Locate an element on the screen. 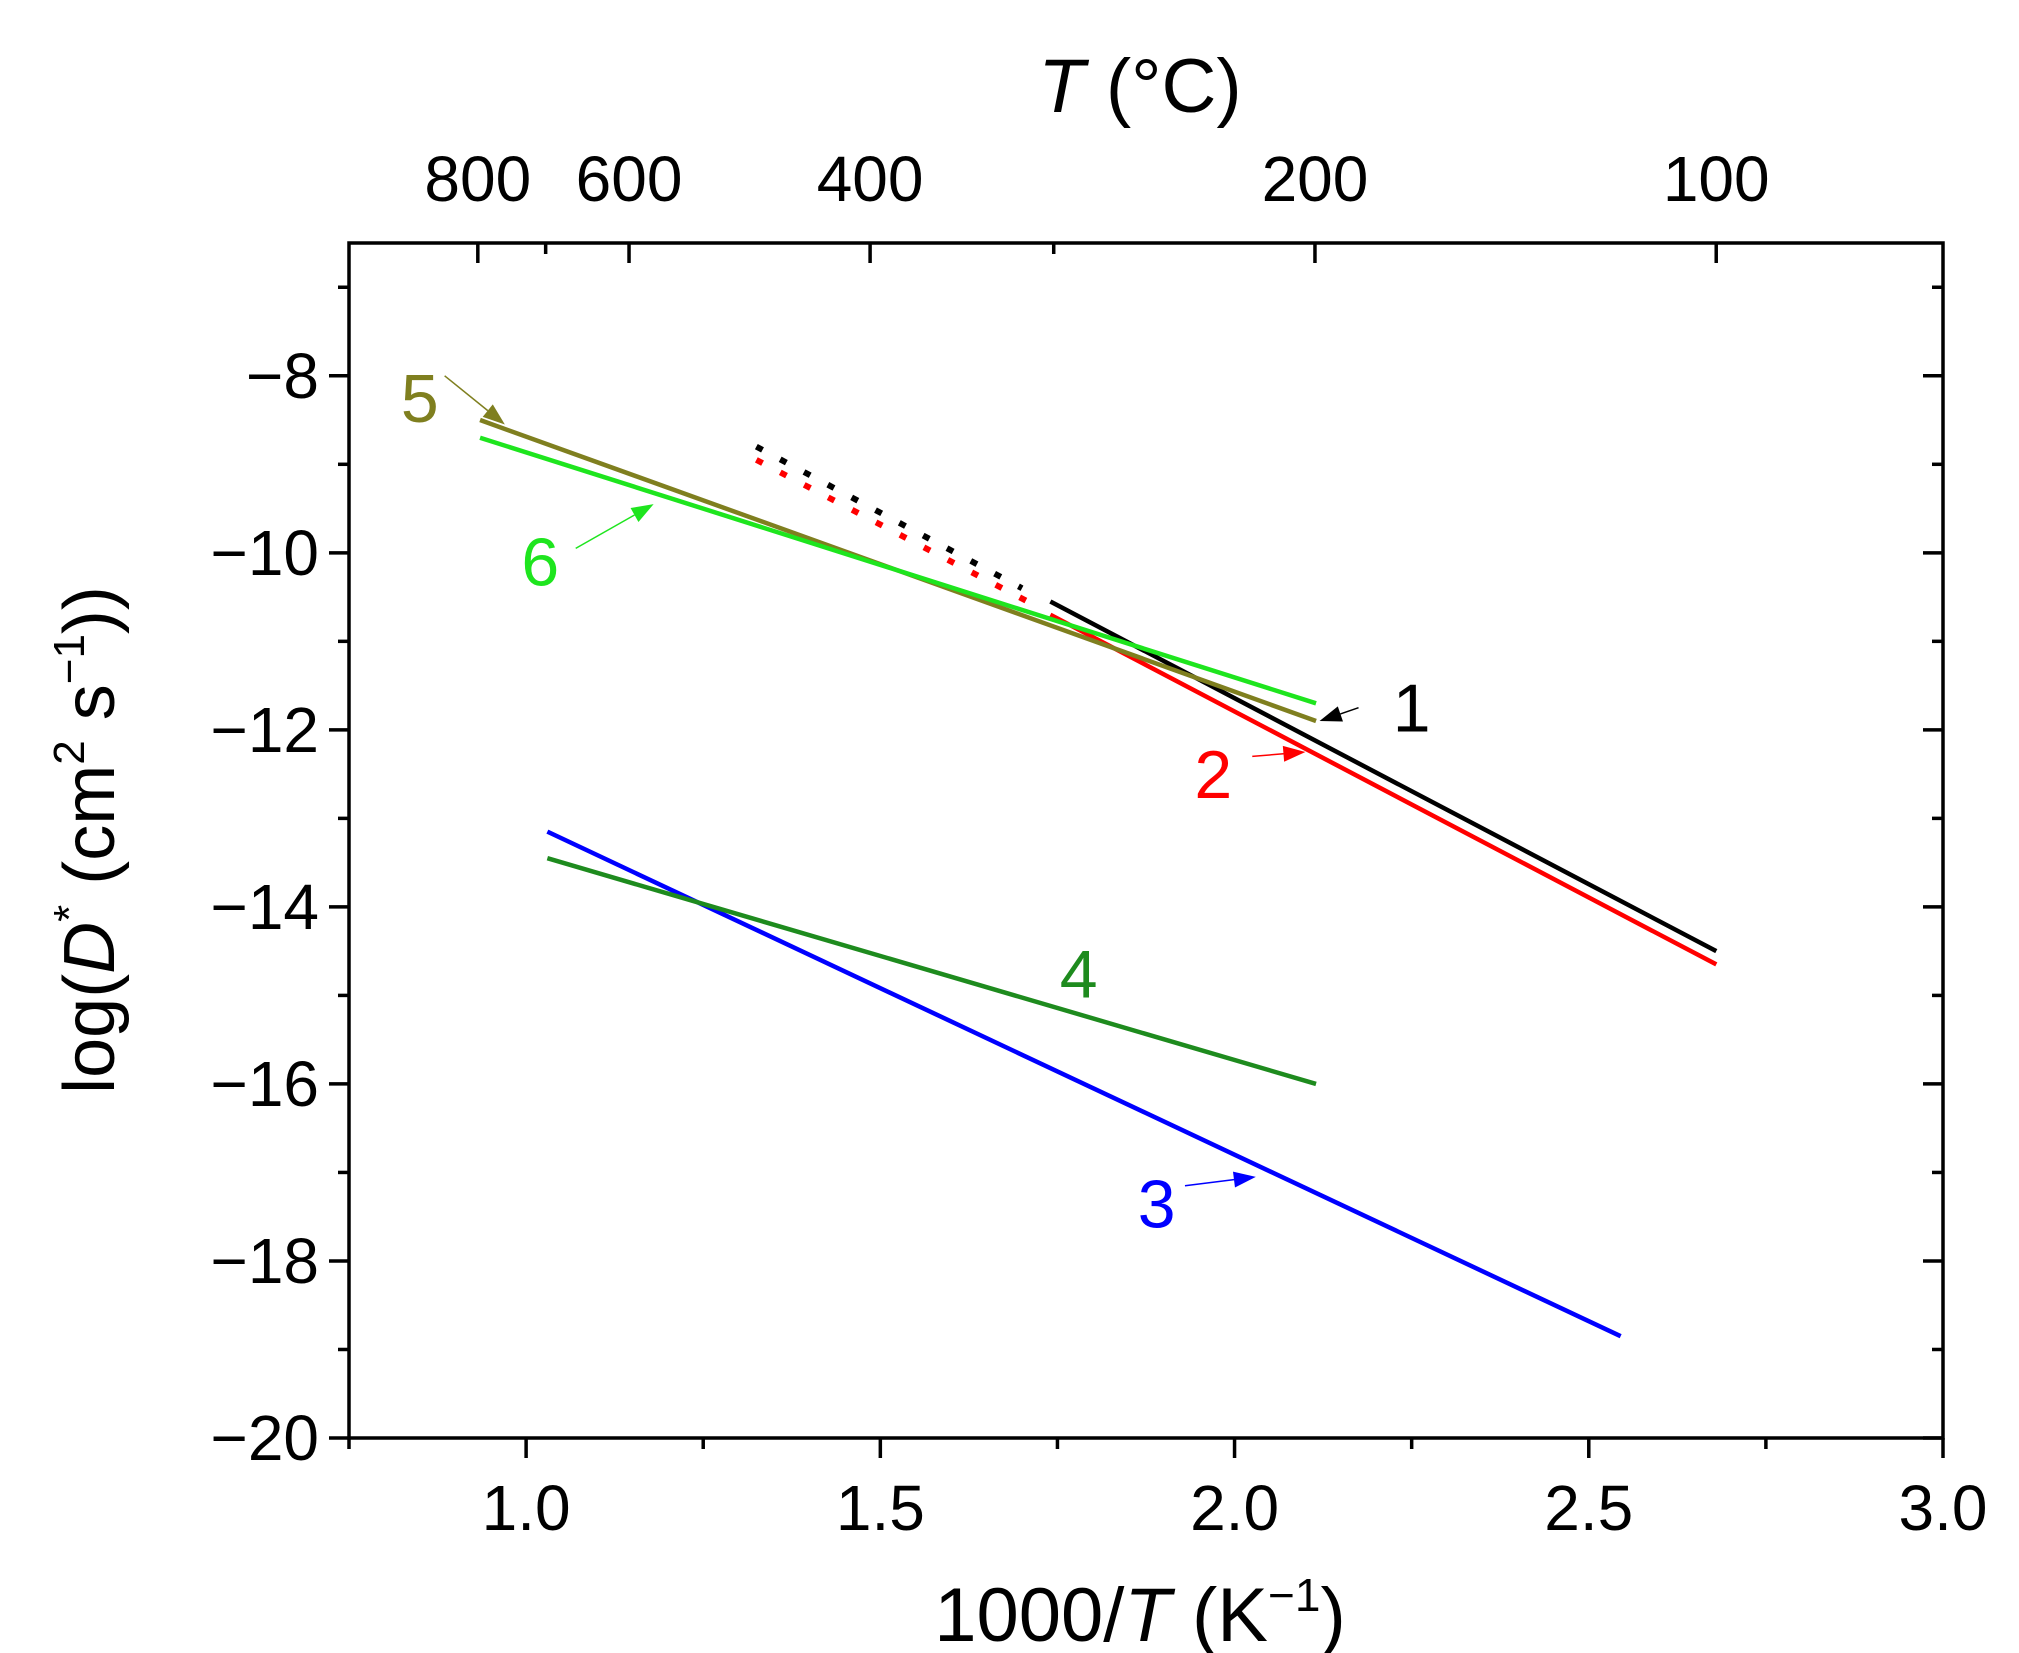 The image size is (2019, 1653). y-tick-label: −18 is located at coordinates (264, 1261).